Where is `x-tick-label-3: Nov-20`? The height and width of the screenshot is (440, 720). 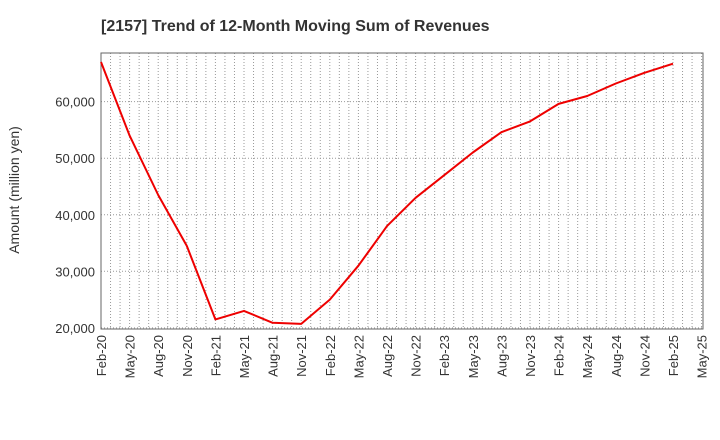 x-tick-label-3: Nov-20 is located at coordinates (187, 356).